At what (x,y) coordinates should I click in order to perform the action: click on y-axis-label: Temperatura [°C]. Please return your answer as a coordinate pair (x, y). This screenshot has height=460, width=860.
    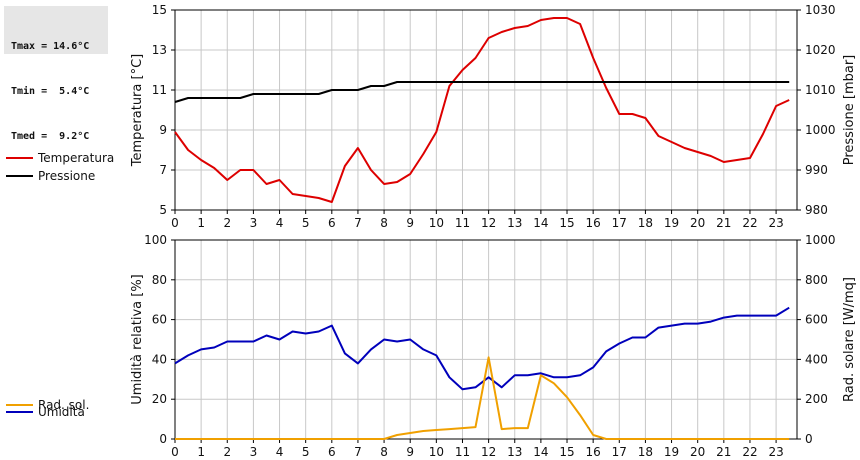
    Looking at the image, I should click on (137, 110).